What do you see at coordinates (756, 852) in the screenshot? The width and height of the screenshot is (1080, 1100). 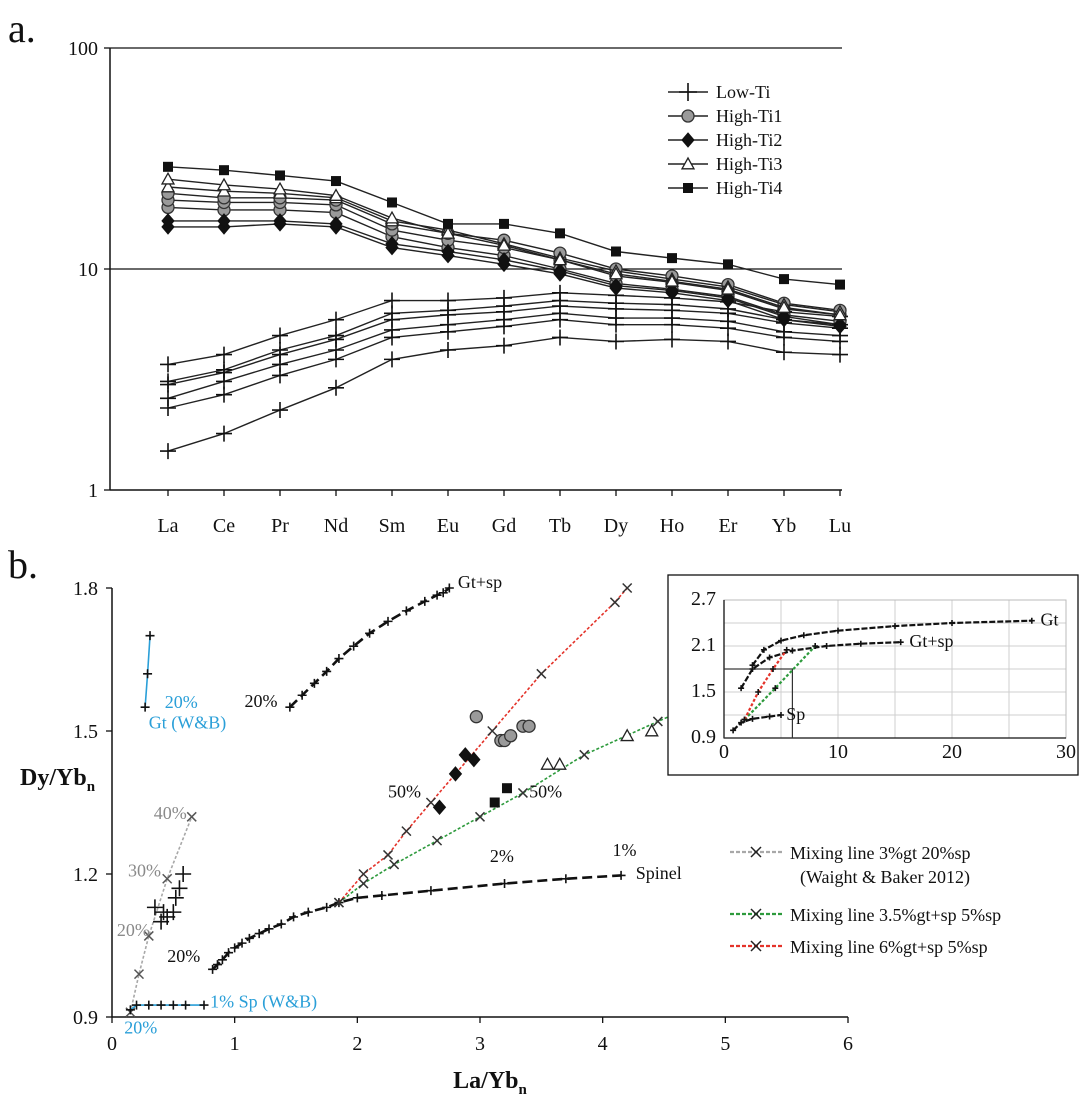 I see `legend-x-marker` at bounding box center [756, 852].